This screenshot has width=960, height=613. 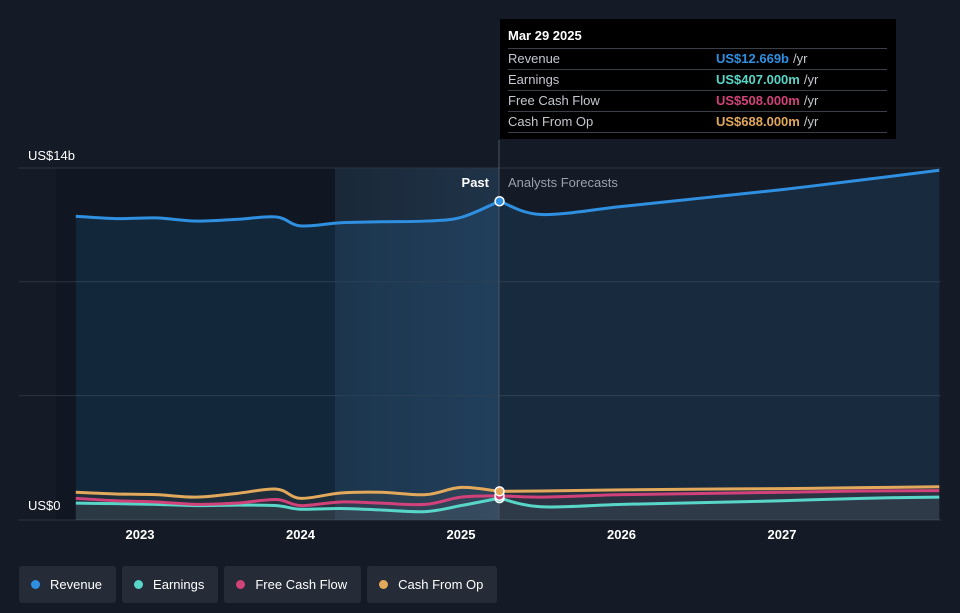 I want to click on tooltip-row-earnings: Earnings US$407.000m/yr, so click(x=697, y=80).